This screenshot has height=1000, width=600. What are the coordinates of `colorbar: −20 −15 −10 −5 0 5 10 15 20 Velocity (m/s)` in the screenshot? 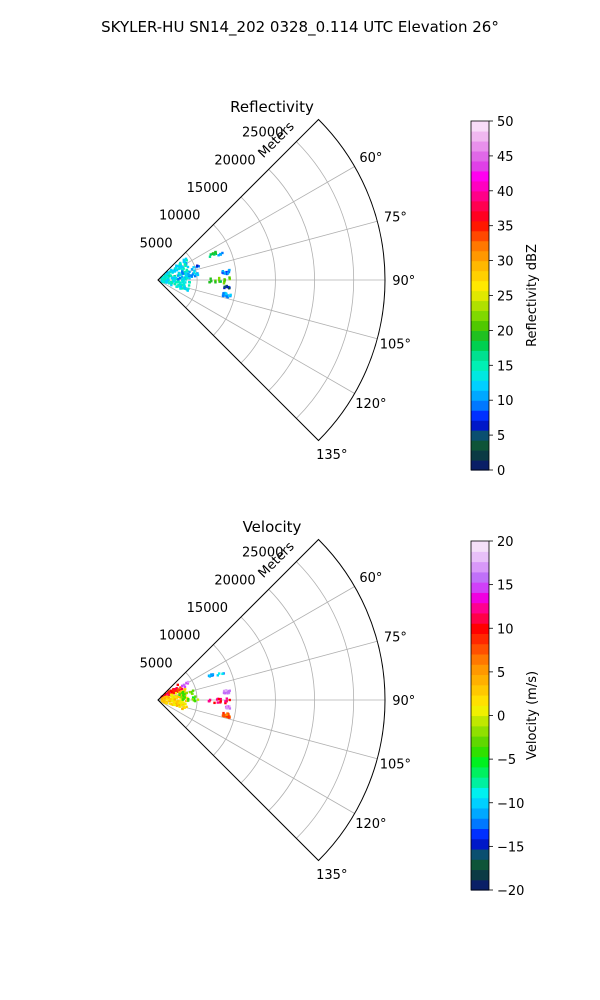 It's located at (505, 717).